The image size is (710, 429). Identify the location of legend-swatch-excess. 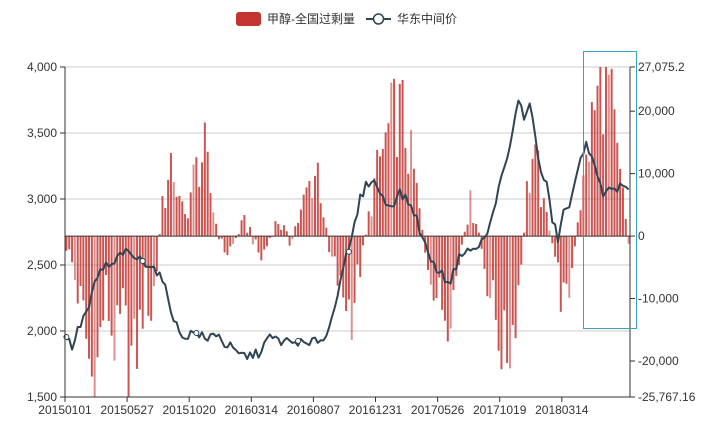
(248, 19).